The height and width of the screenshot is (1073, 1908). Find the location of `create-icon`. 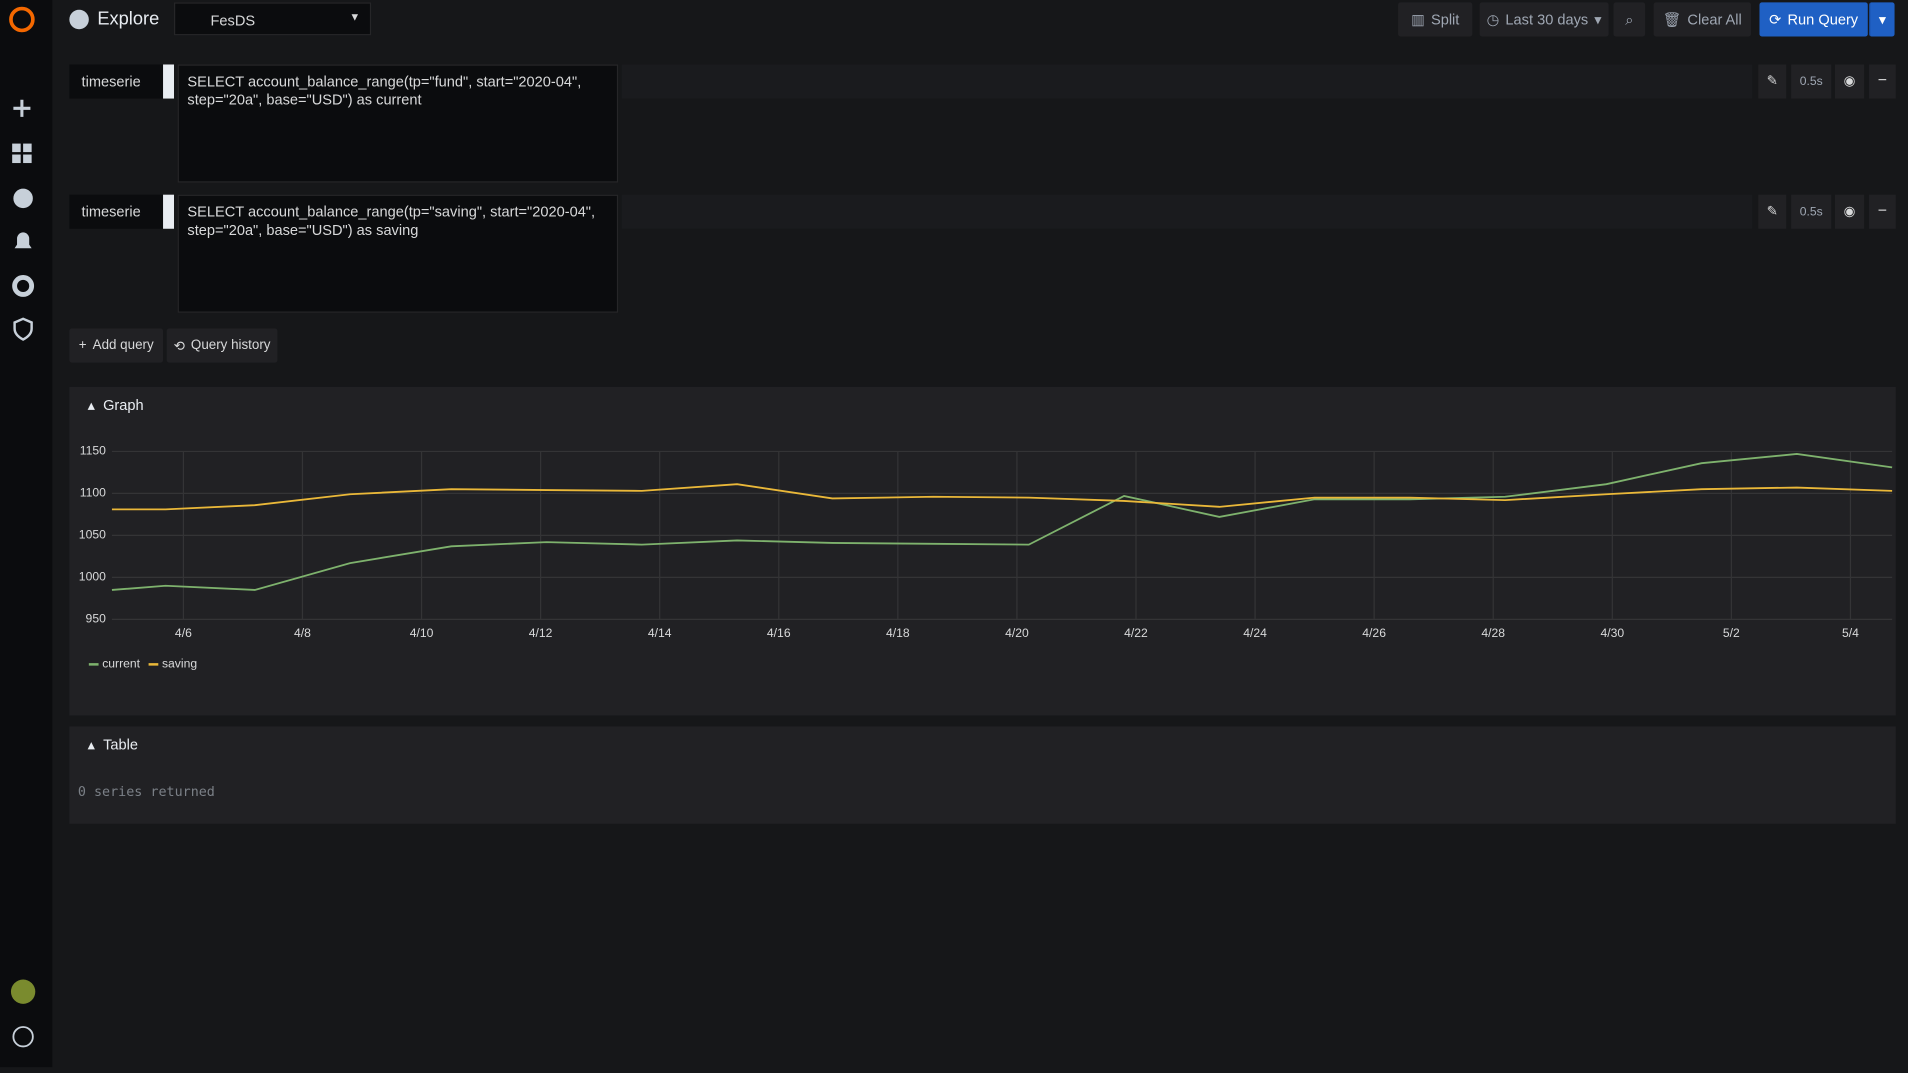

create-icon is located at coordinates (22, 108).